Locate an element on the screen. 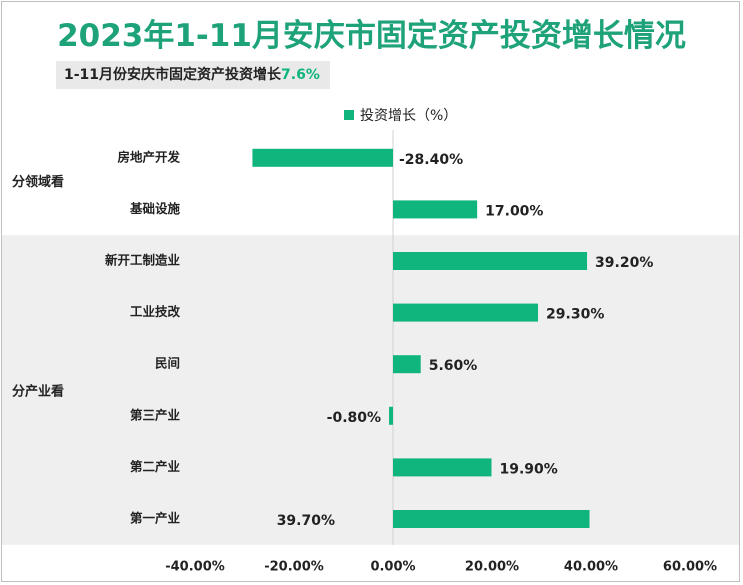 The width and height of the screenshot is (743, 585). subtitle-box: 1-11月份安庆市固定资产投资增长7.6% is located at coordinates (193, 75).